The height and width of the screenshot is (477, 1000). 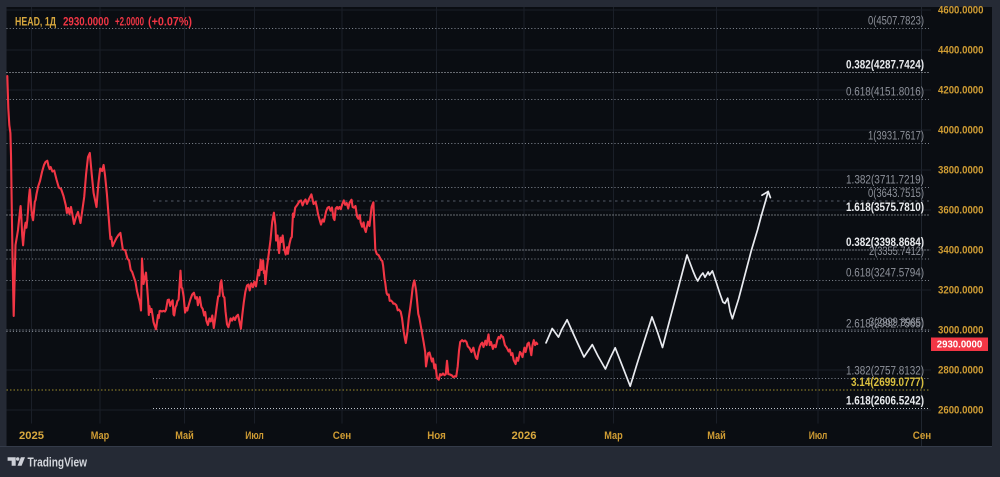 What do you see at coordinates (885, 402) in the screenshot?
I see `svg-text: 1.618(2606.5242)` at bounding box center [885, 402].